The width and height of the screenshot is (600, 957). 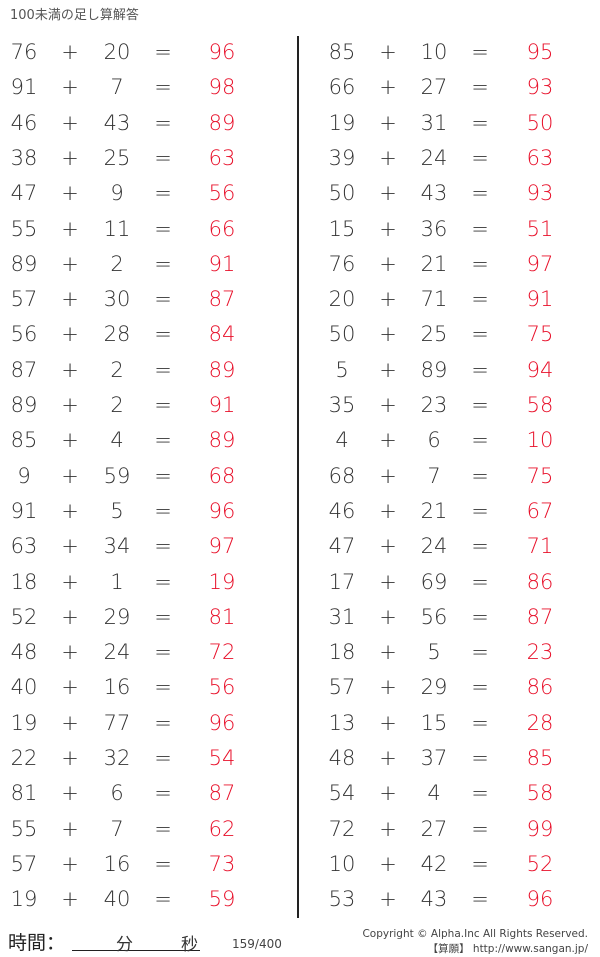 What do you see at coordinates (276, 441) in the screenshot?
I see `problem-row: 4 +6 = 10` at bounding box center [276, 441].